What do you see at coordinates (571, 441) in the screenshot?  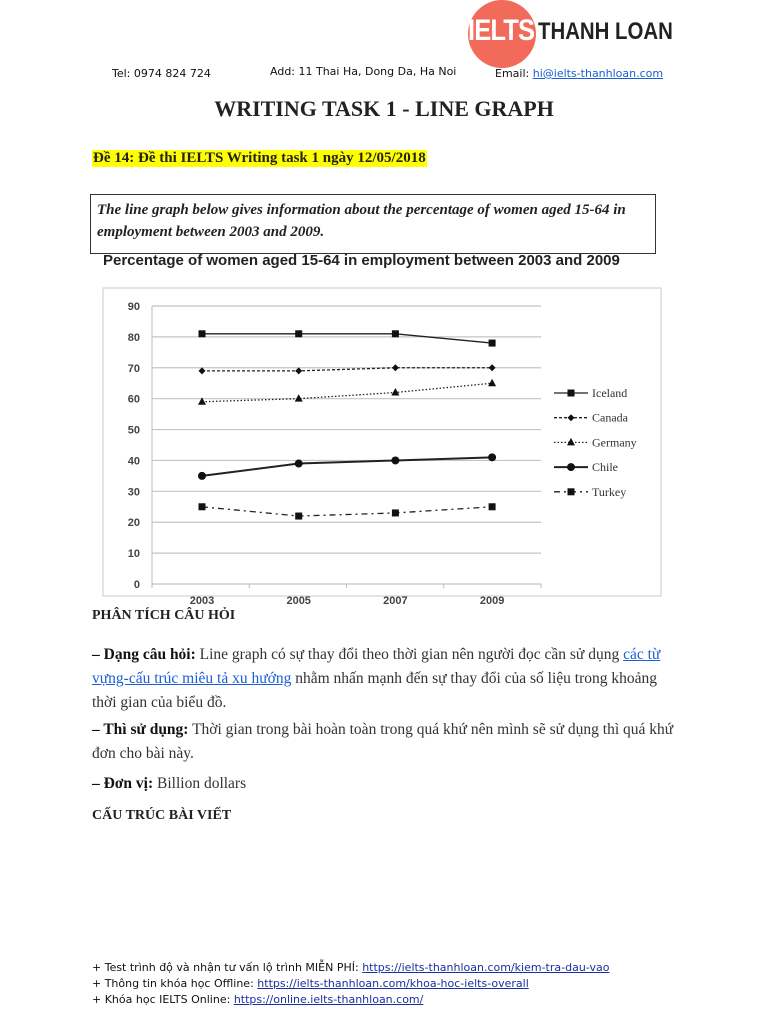 I see `legend-marker-germany` at bounding box center [571, 441].